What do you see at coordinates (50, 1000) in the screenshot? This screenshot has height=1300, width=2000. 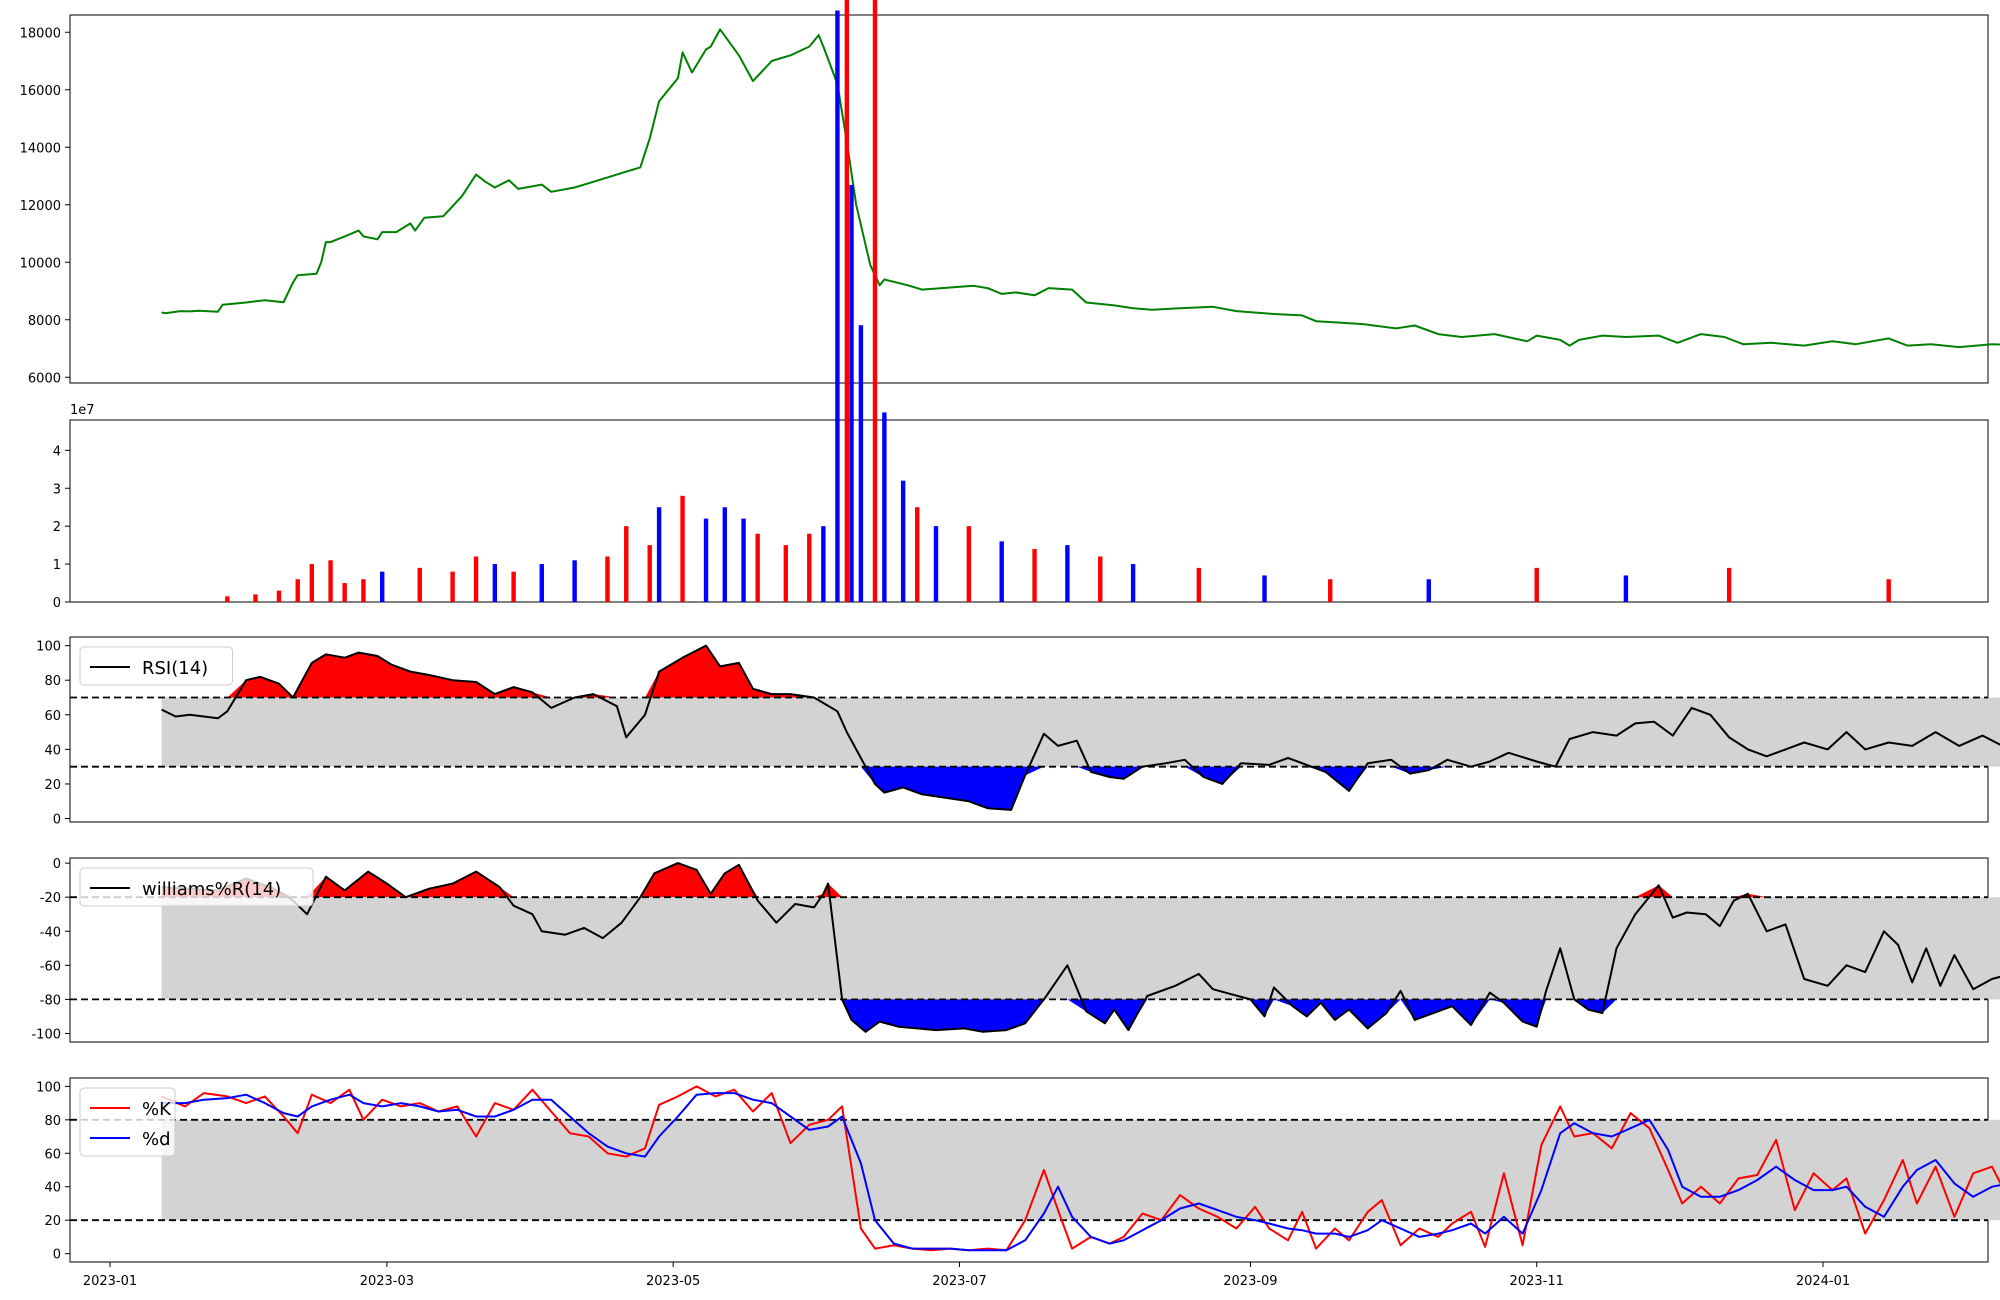 I see `williams-ytick-label: -80` at bounding box center [50, 1000].